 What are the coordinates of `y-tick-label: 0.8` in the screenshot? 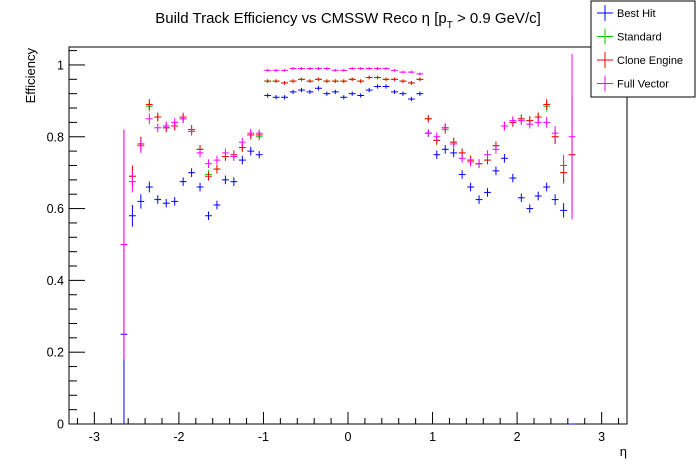 It's located at (55, 137).